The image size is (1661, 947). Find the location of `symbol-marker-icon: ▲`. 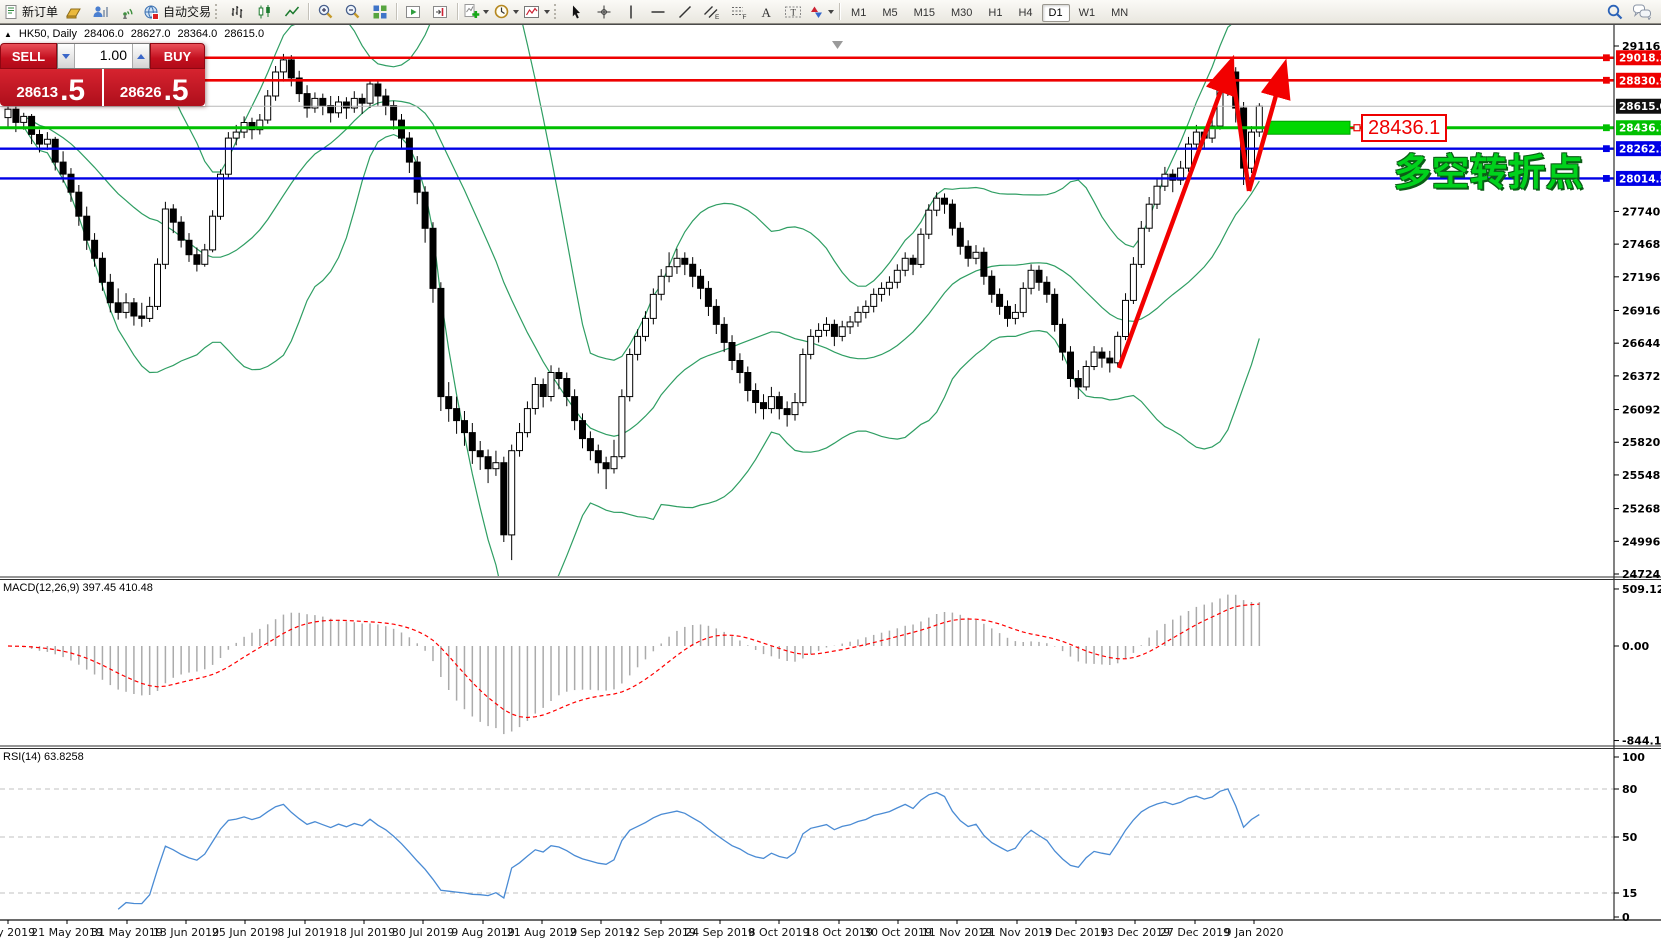

symbol-marker-icon: ▲ is located at coordinates (8, 34).